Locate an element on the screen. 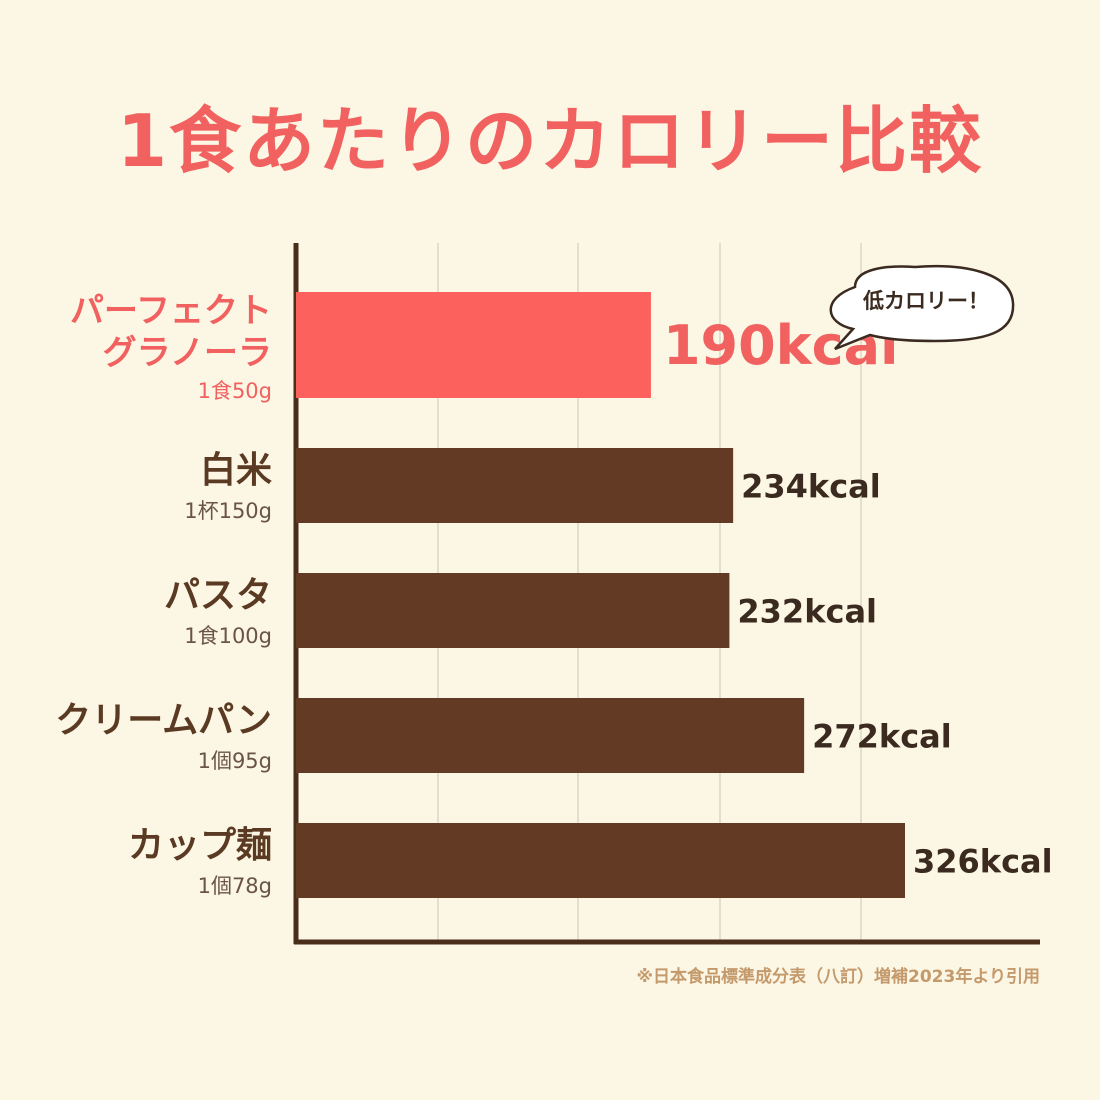  portion-label-1: 1食50g is located at coordinates (235, 391).